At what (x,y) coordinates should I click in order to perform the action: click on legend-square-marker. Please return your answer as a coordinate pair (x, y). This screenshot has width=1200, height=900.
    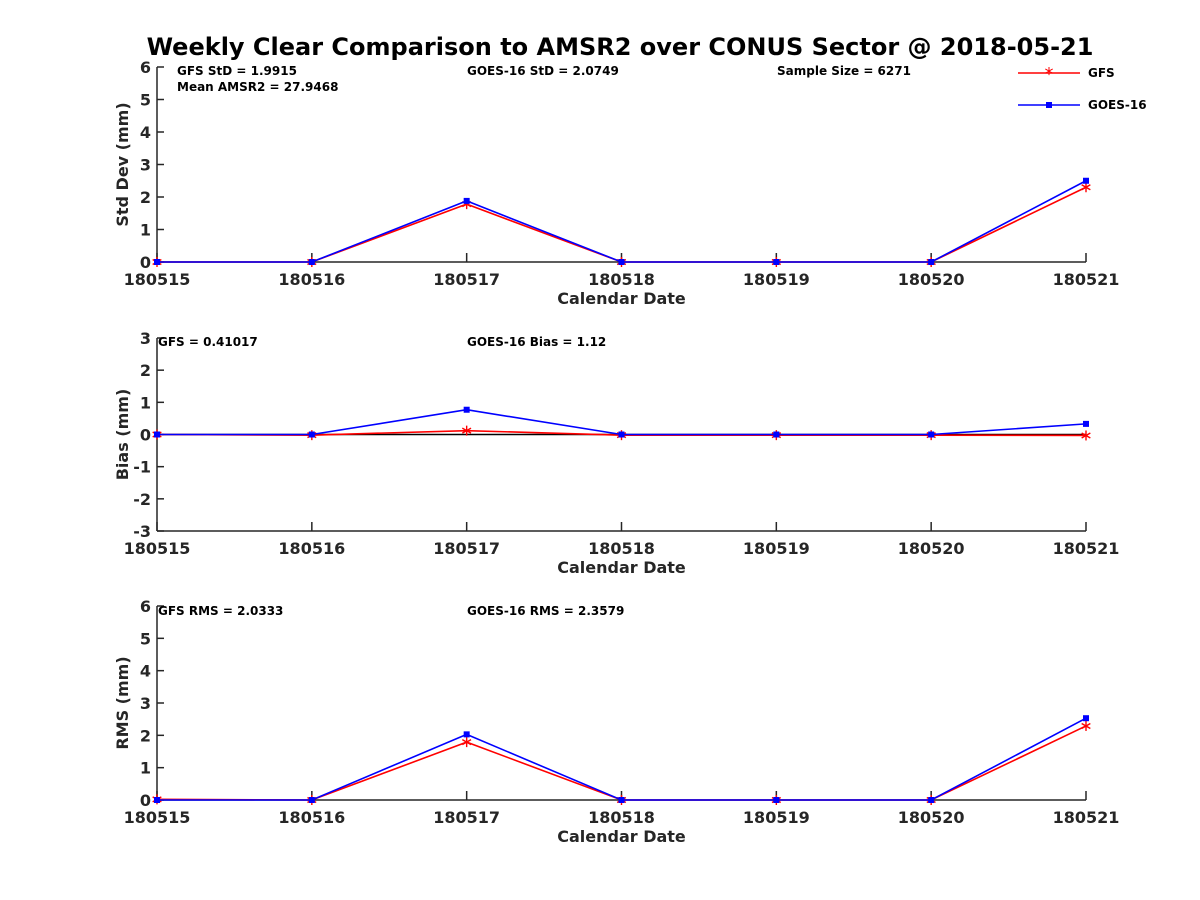
    Looking at the image, I should click on (1049, 105).